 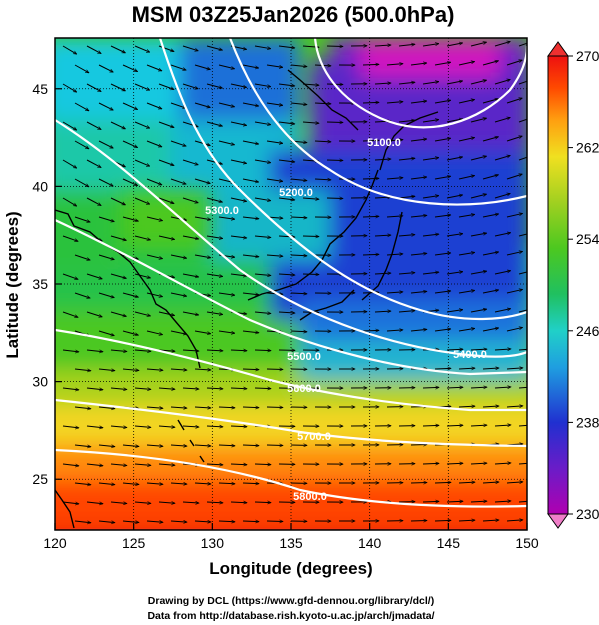 I want to click on x-axis: 120 125 130 135 140 145 150, so click(x=291, y=537).